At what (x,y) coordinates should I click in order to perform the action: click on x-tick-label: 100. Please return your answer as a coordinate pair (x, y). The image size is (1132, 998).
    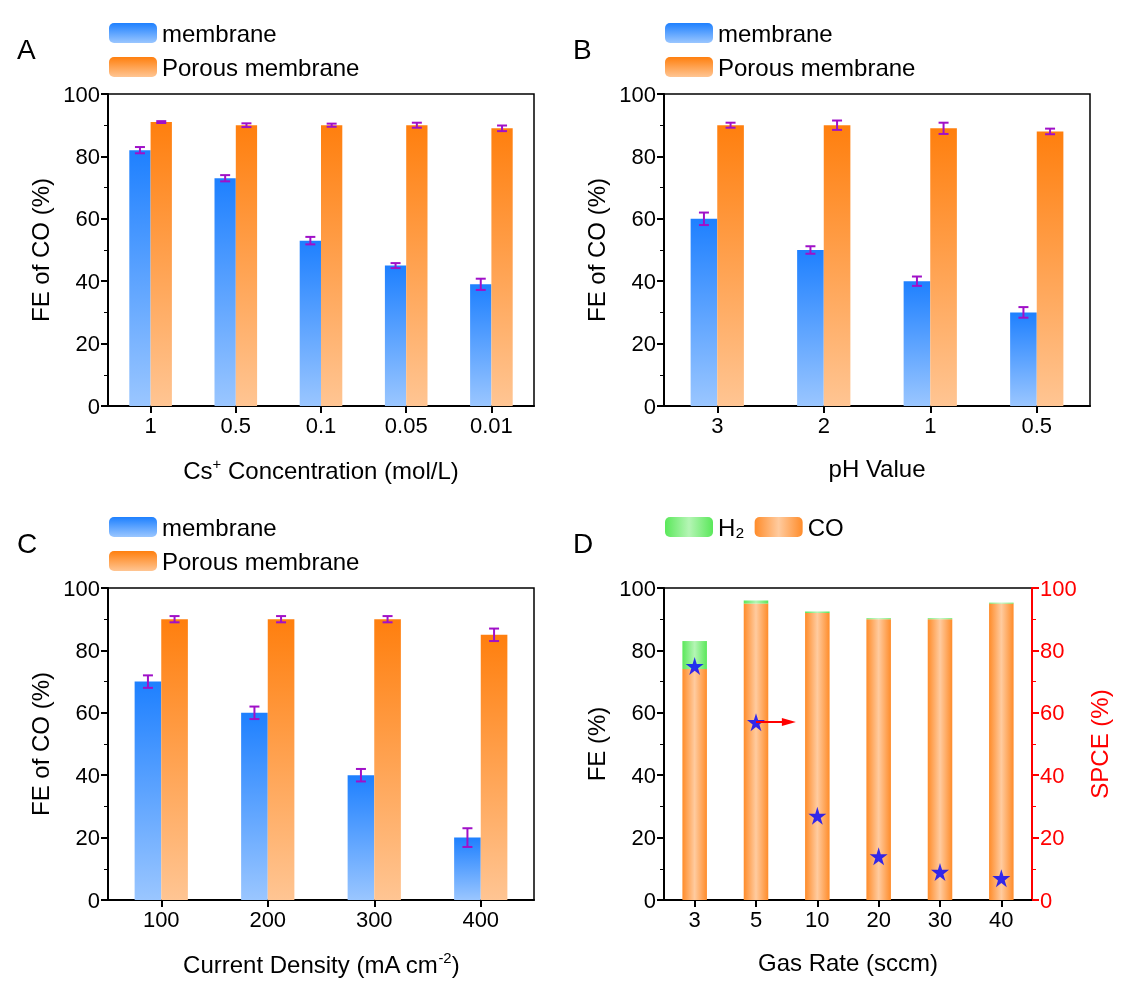
    Looking at the image, I should click on (161, 919).